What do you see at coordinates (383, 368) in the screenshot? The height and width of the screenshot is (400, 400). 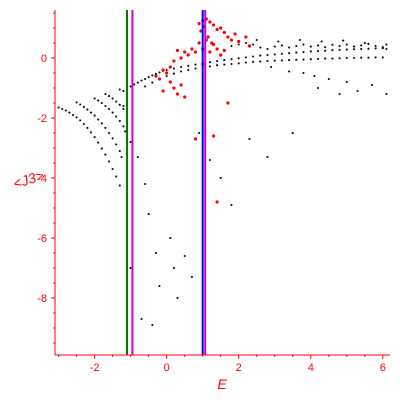 I see `x-tick-label: 6` at bounding box center [383, 368].